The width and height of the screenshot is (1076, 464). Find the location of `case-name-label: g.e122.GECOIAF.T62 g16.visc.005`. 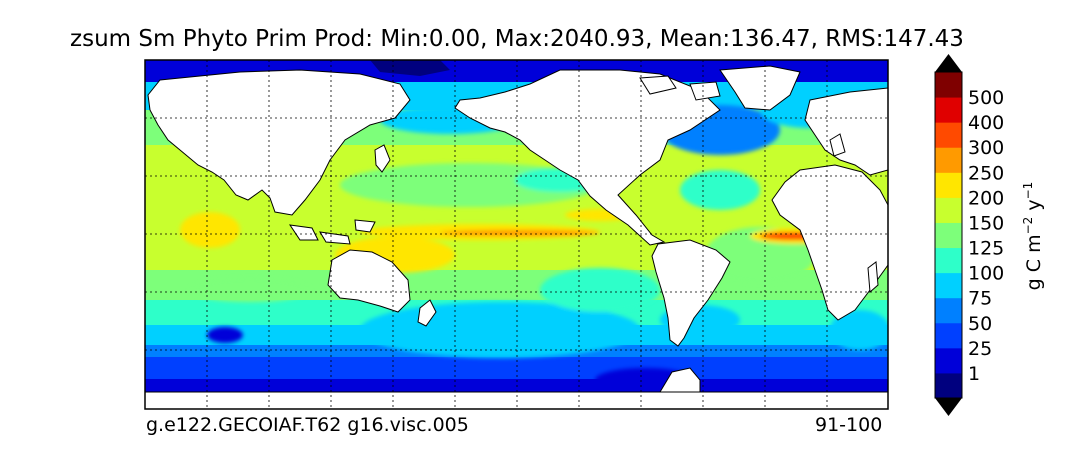

case-name-label: g.e122.GECOIAF.T62 g16.visc.005 is located at coordinates (307, 425).